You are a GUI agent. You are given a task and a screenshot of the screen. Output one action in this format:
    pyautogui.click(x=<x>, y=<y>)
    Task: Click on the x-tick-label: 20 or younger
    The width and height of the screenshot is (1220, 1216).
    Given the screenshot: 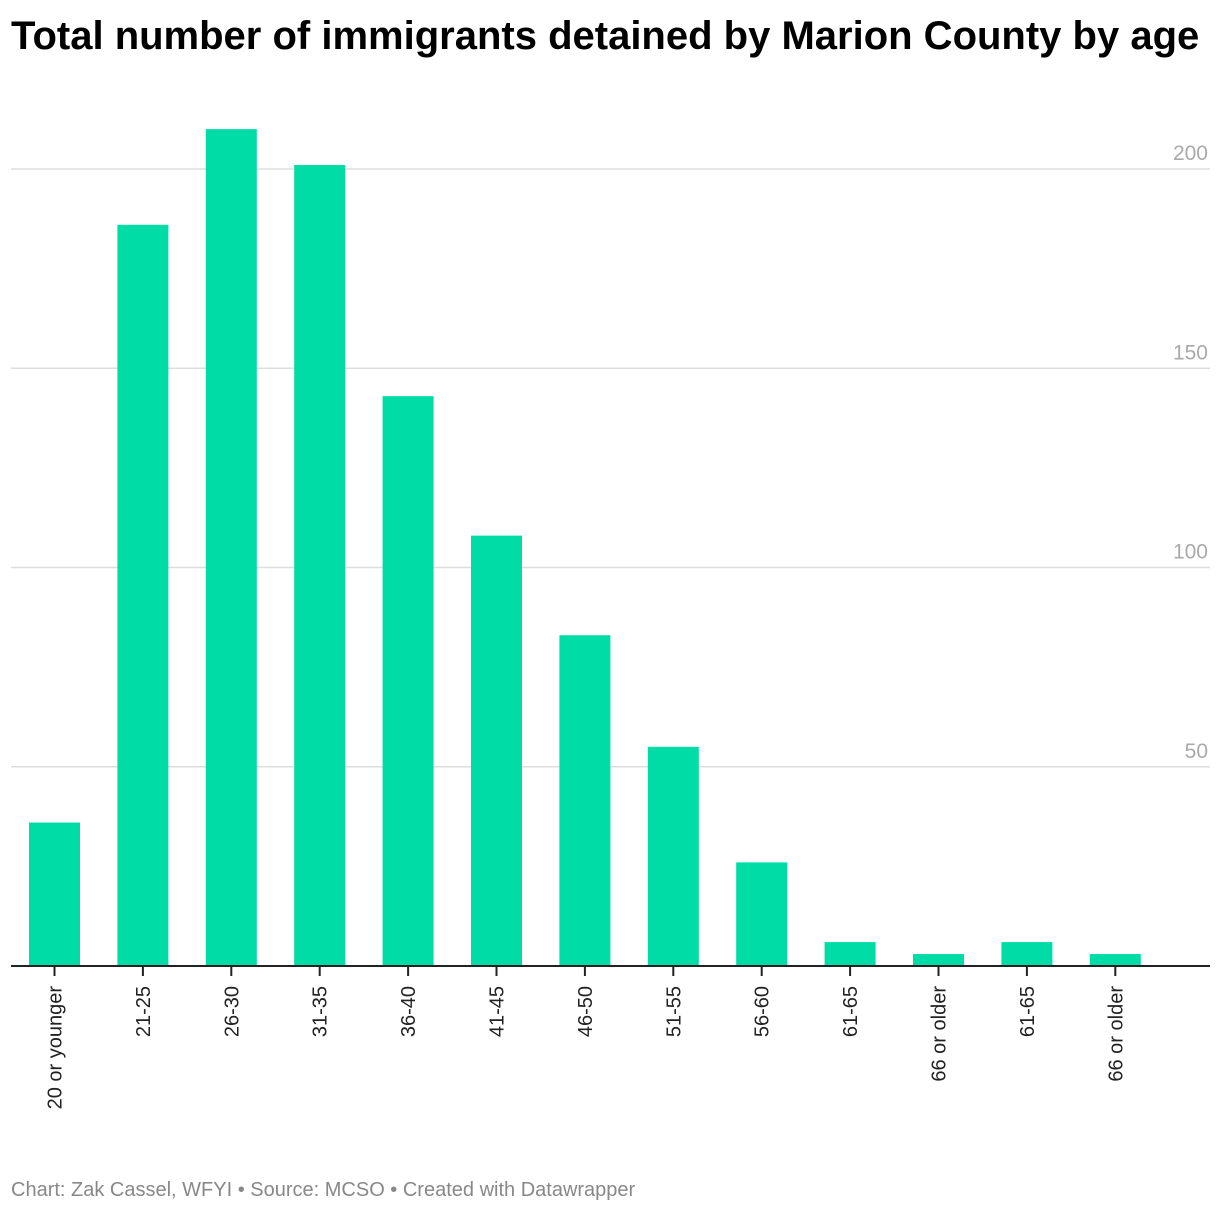 What is the action you would take?
    pyautogui.click(x=56, y=1048)
    